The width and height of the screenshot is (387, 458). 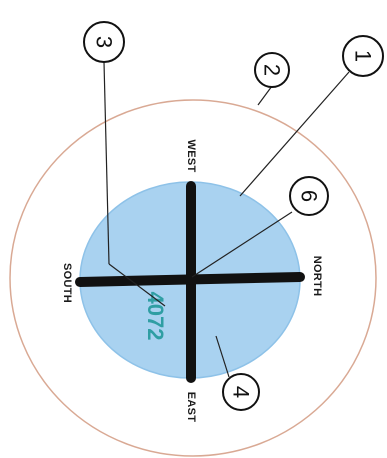 What do you see at coordinates (317, 276) in the screenshot?
I see `label-north: NORTH` at bounding box center [317, 276].